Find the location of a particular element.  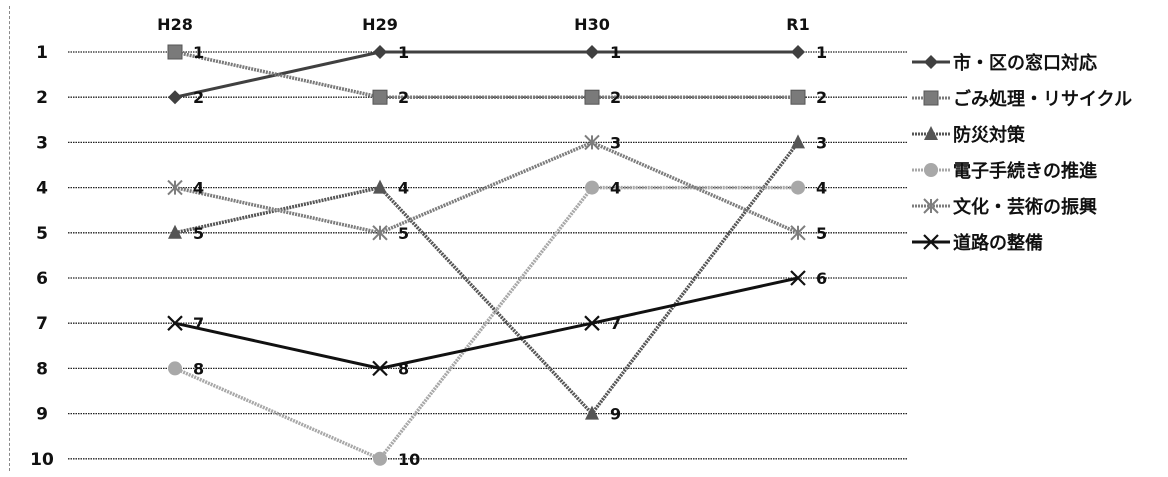

series-2-point-R1 is located at coordinates (798, 97).